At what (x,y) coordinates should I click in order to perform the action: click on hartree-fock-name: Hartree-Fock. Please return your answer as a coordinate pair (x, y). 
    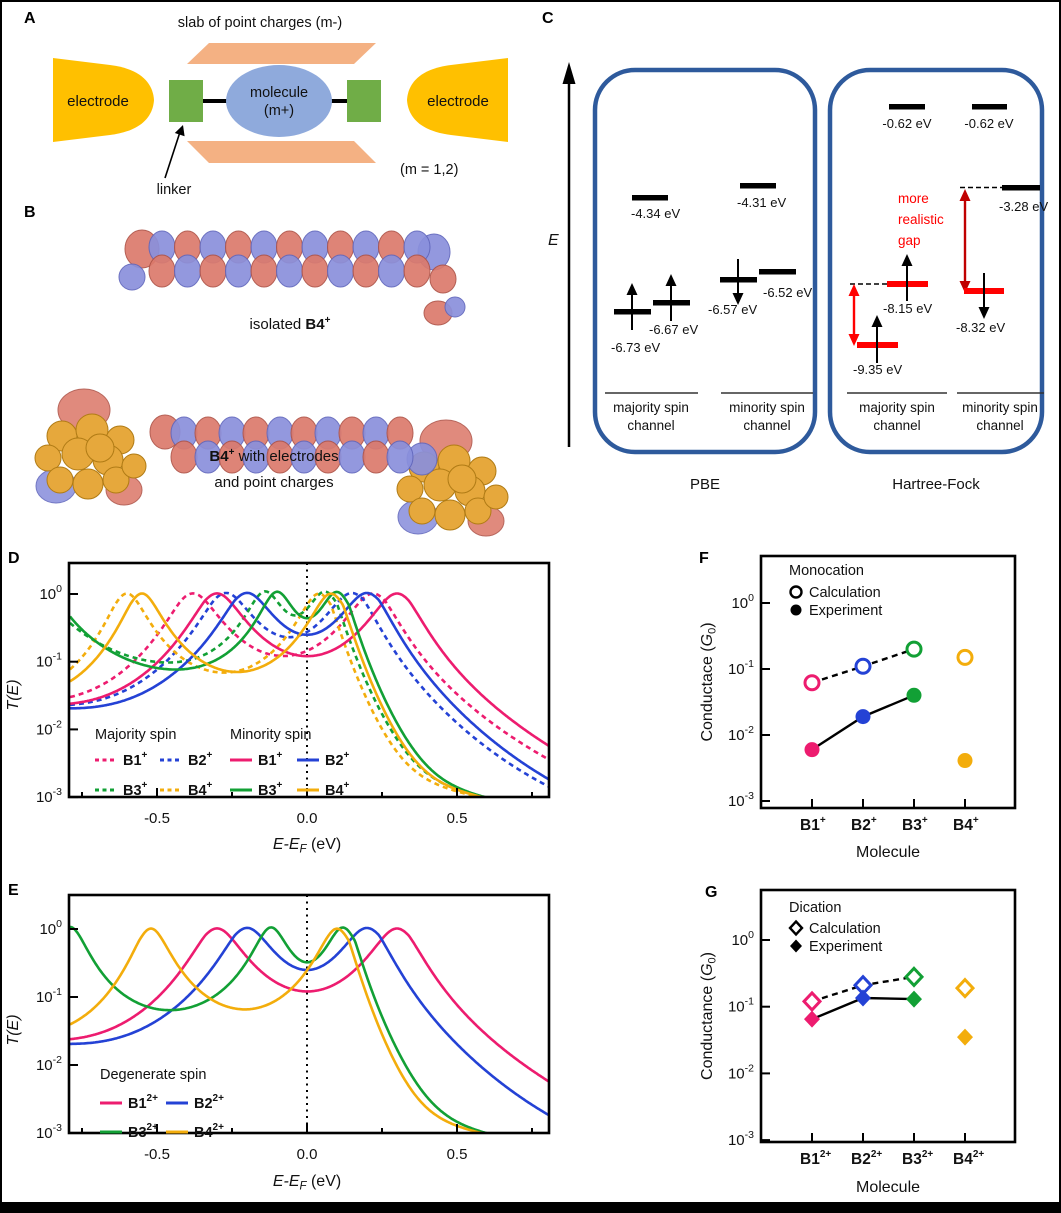
    Looking at the image, I should click on (936, 484).